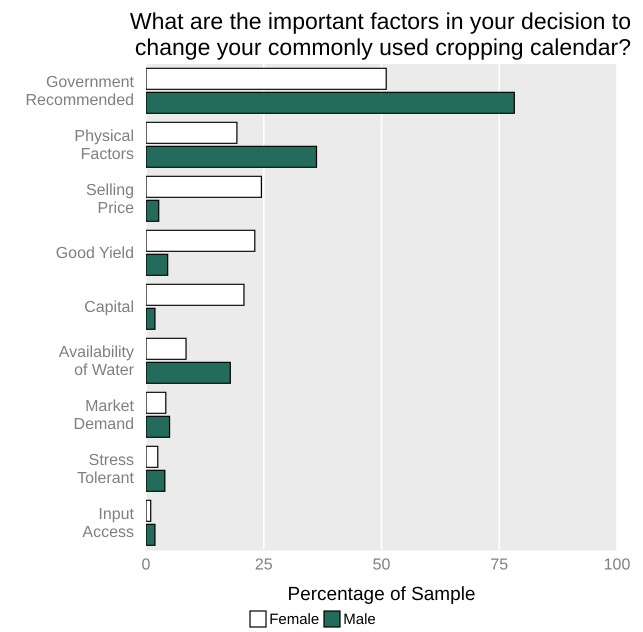  Describe the element at coordinates (381, 565) in the screenshot. I see `x-tick-label: 50` at that location.